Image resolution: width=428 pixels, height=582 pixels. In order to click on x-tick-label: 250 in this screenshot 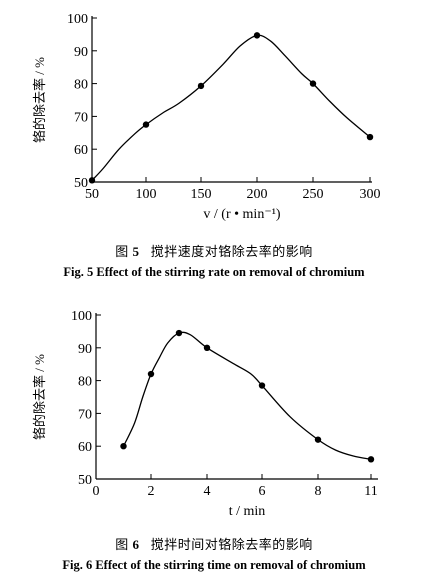, I will do `click(313, 194)`.